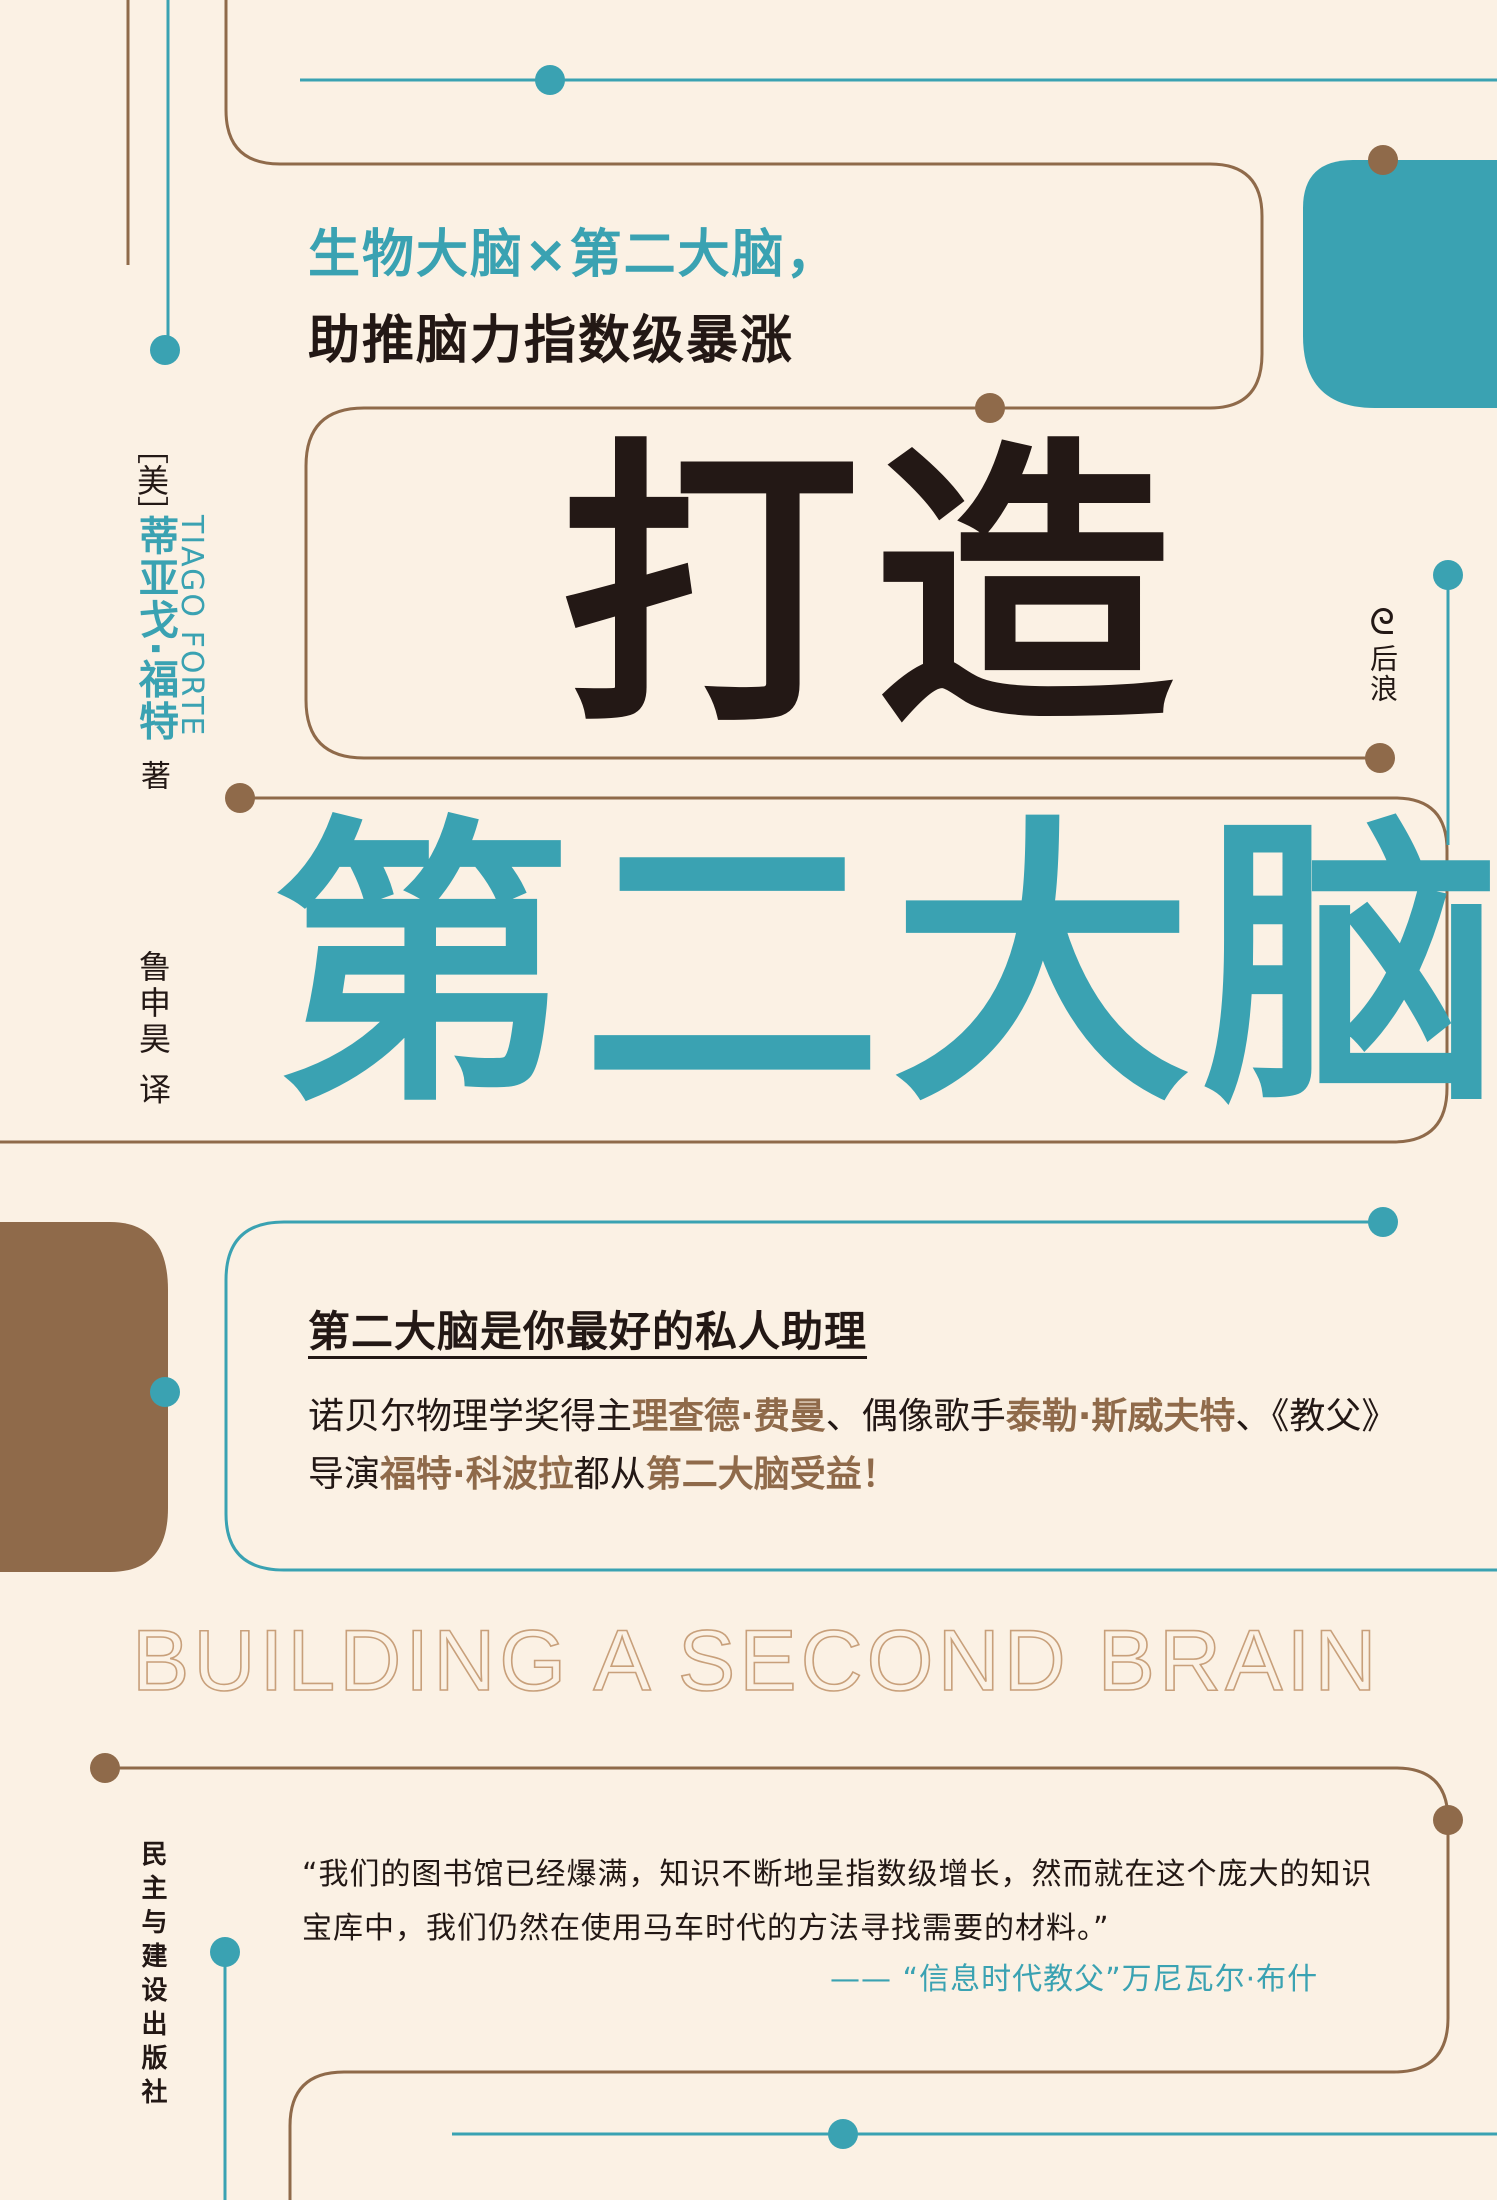 The image size is (1497, 2200). Describe the element at coordinates (155, 629) in the screenshot. I see `author-name: 蒂亚戈·福特` at that location.